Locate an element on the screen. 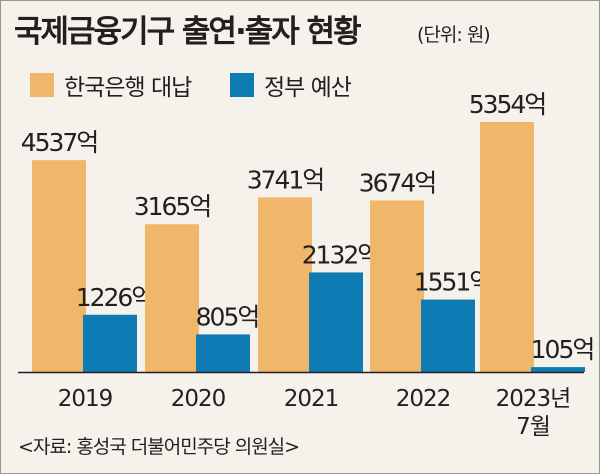 This screenshot has height=474, width=600. chart-title: 국제금융기구 출연·출자 현황 is located at coordinates (188, 32).